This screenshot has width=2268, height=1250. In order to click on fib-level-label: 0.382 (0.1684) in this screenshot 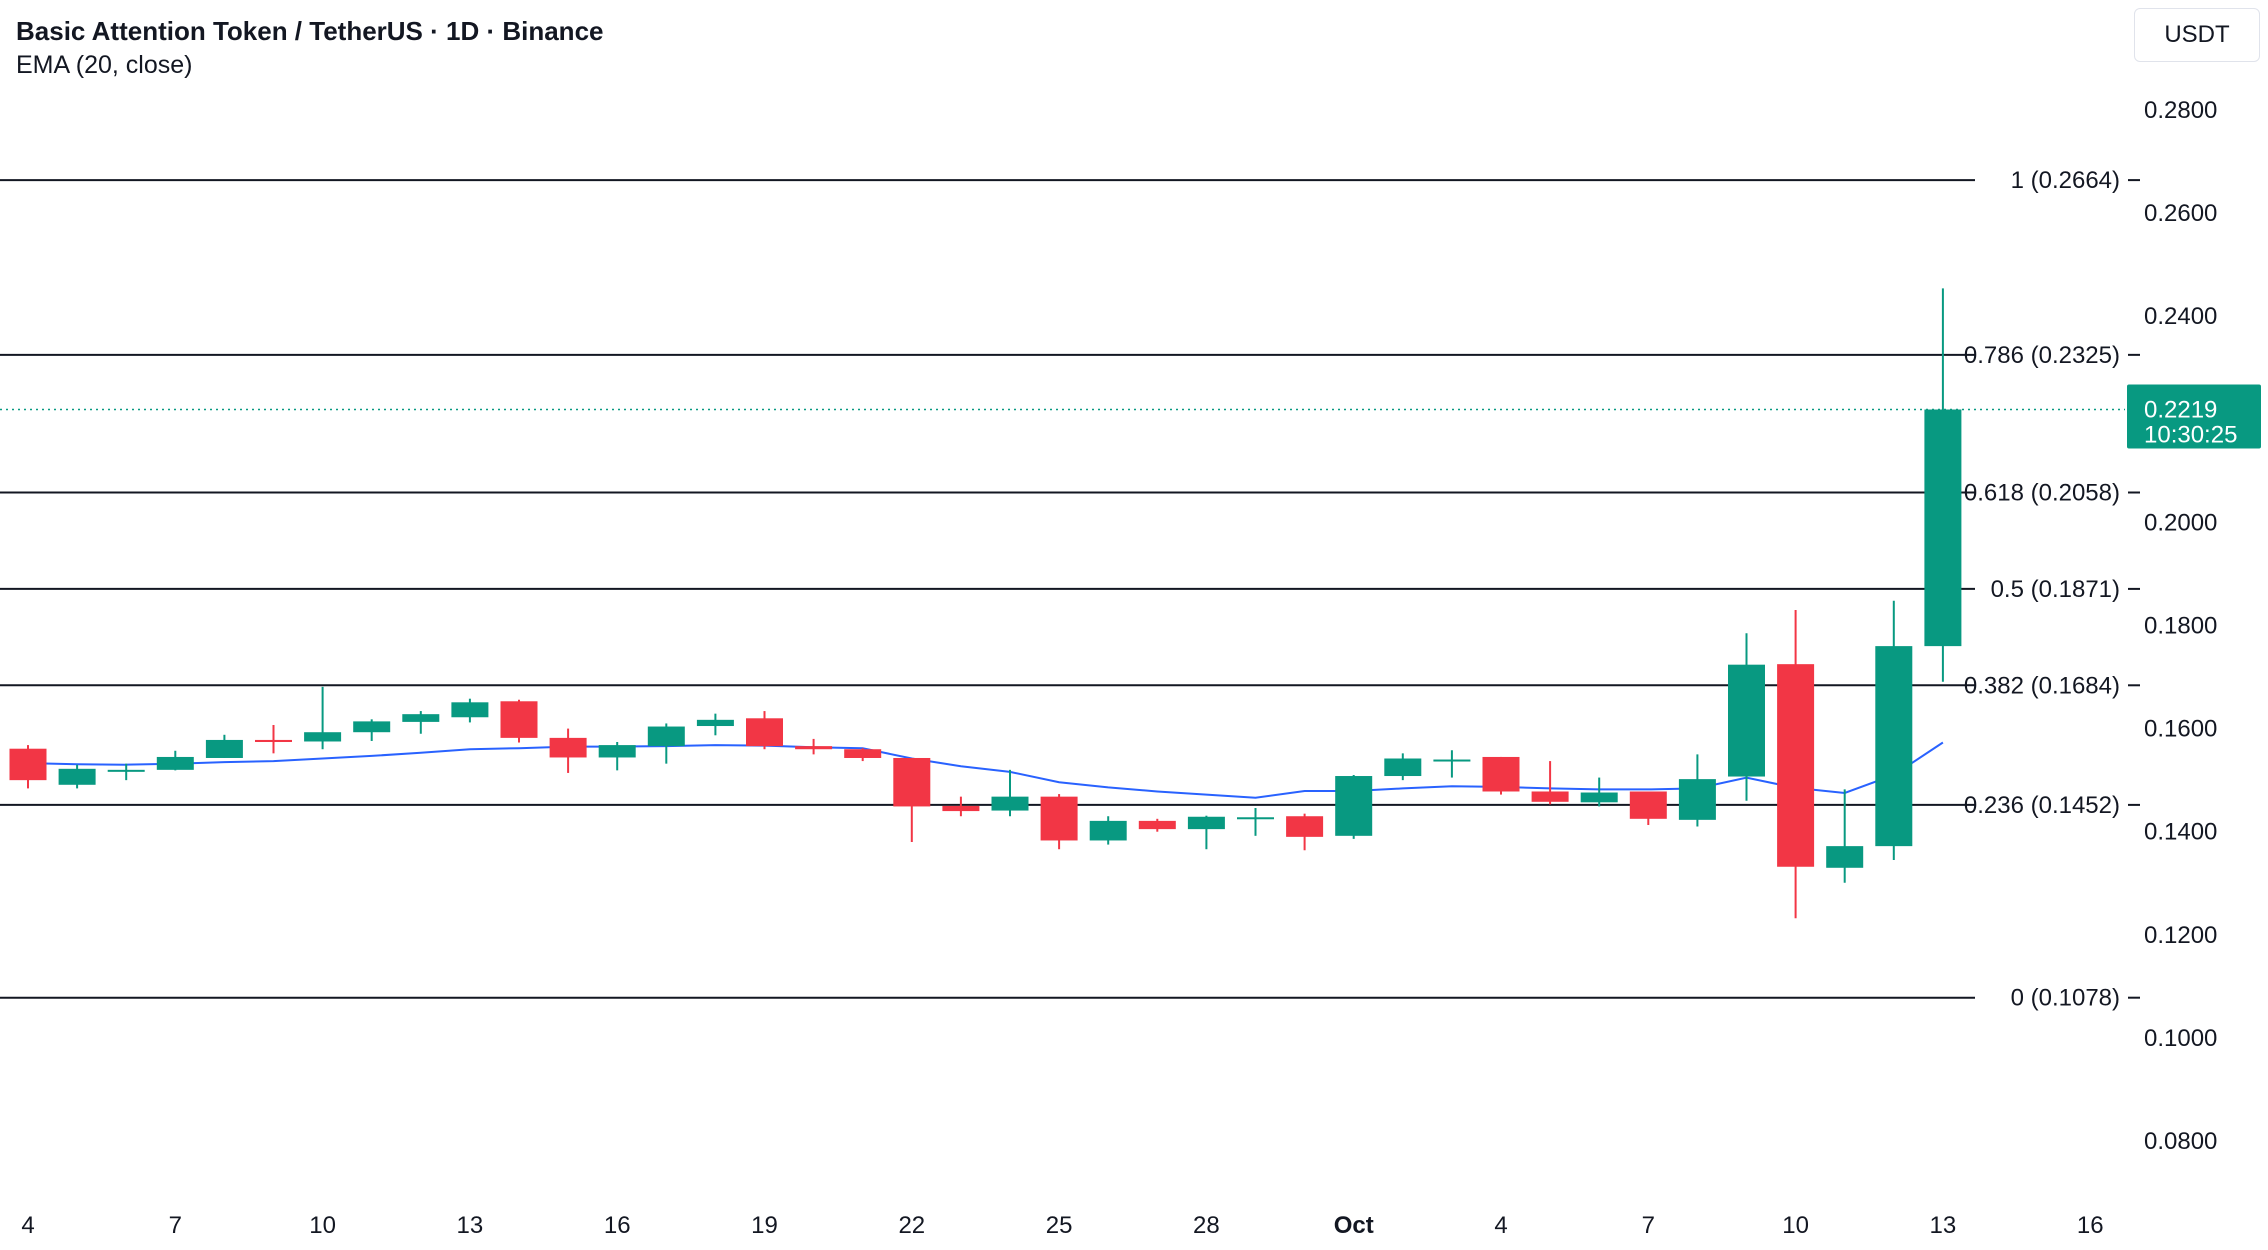, I will do `click(2042, 685)`.